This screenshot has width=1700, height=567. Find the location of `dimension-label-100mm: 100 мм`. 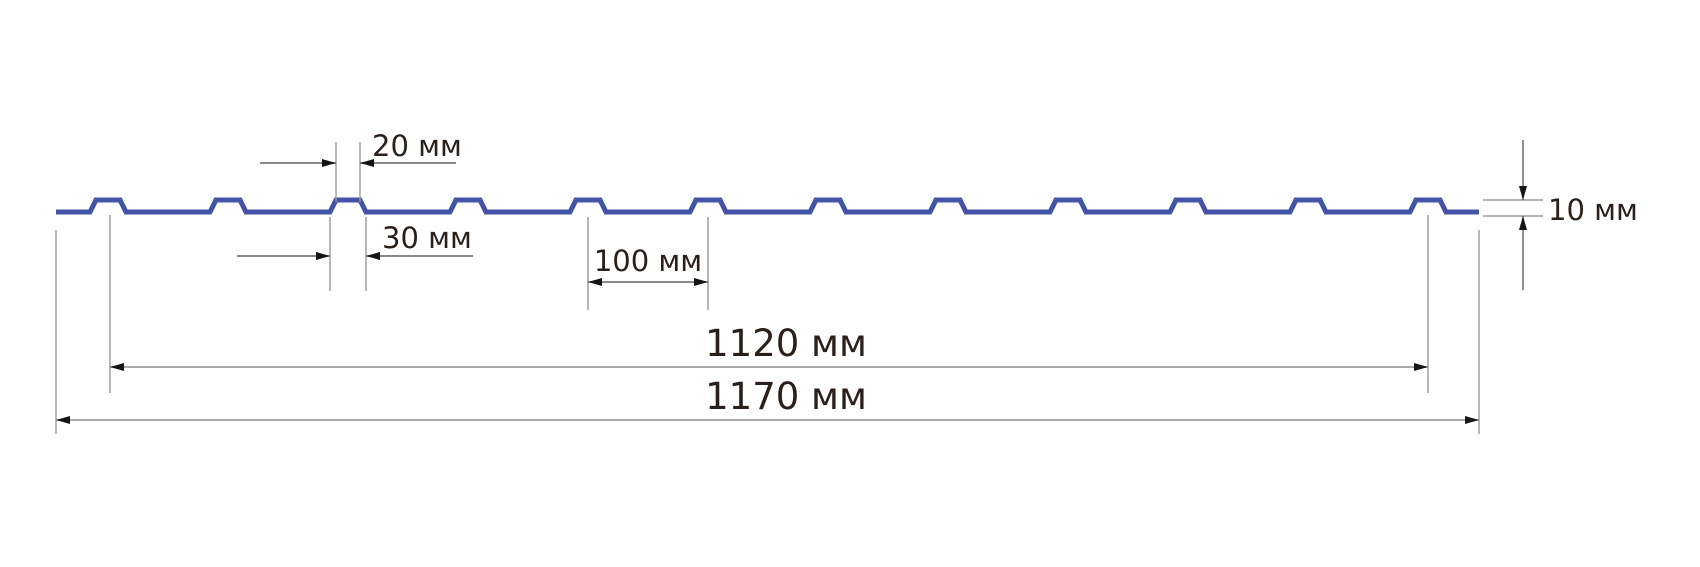

dimension-label-100mm: 100 мм is located at coordinates (648, 261).